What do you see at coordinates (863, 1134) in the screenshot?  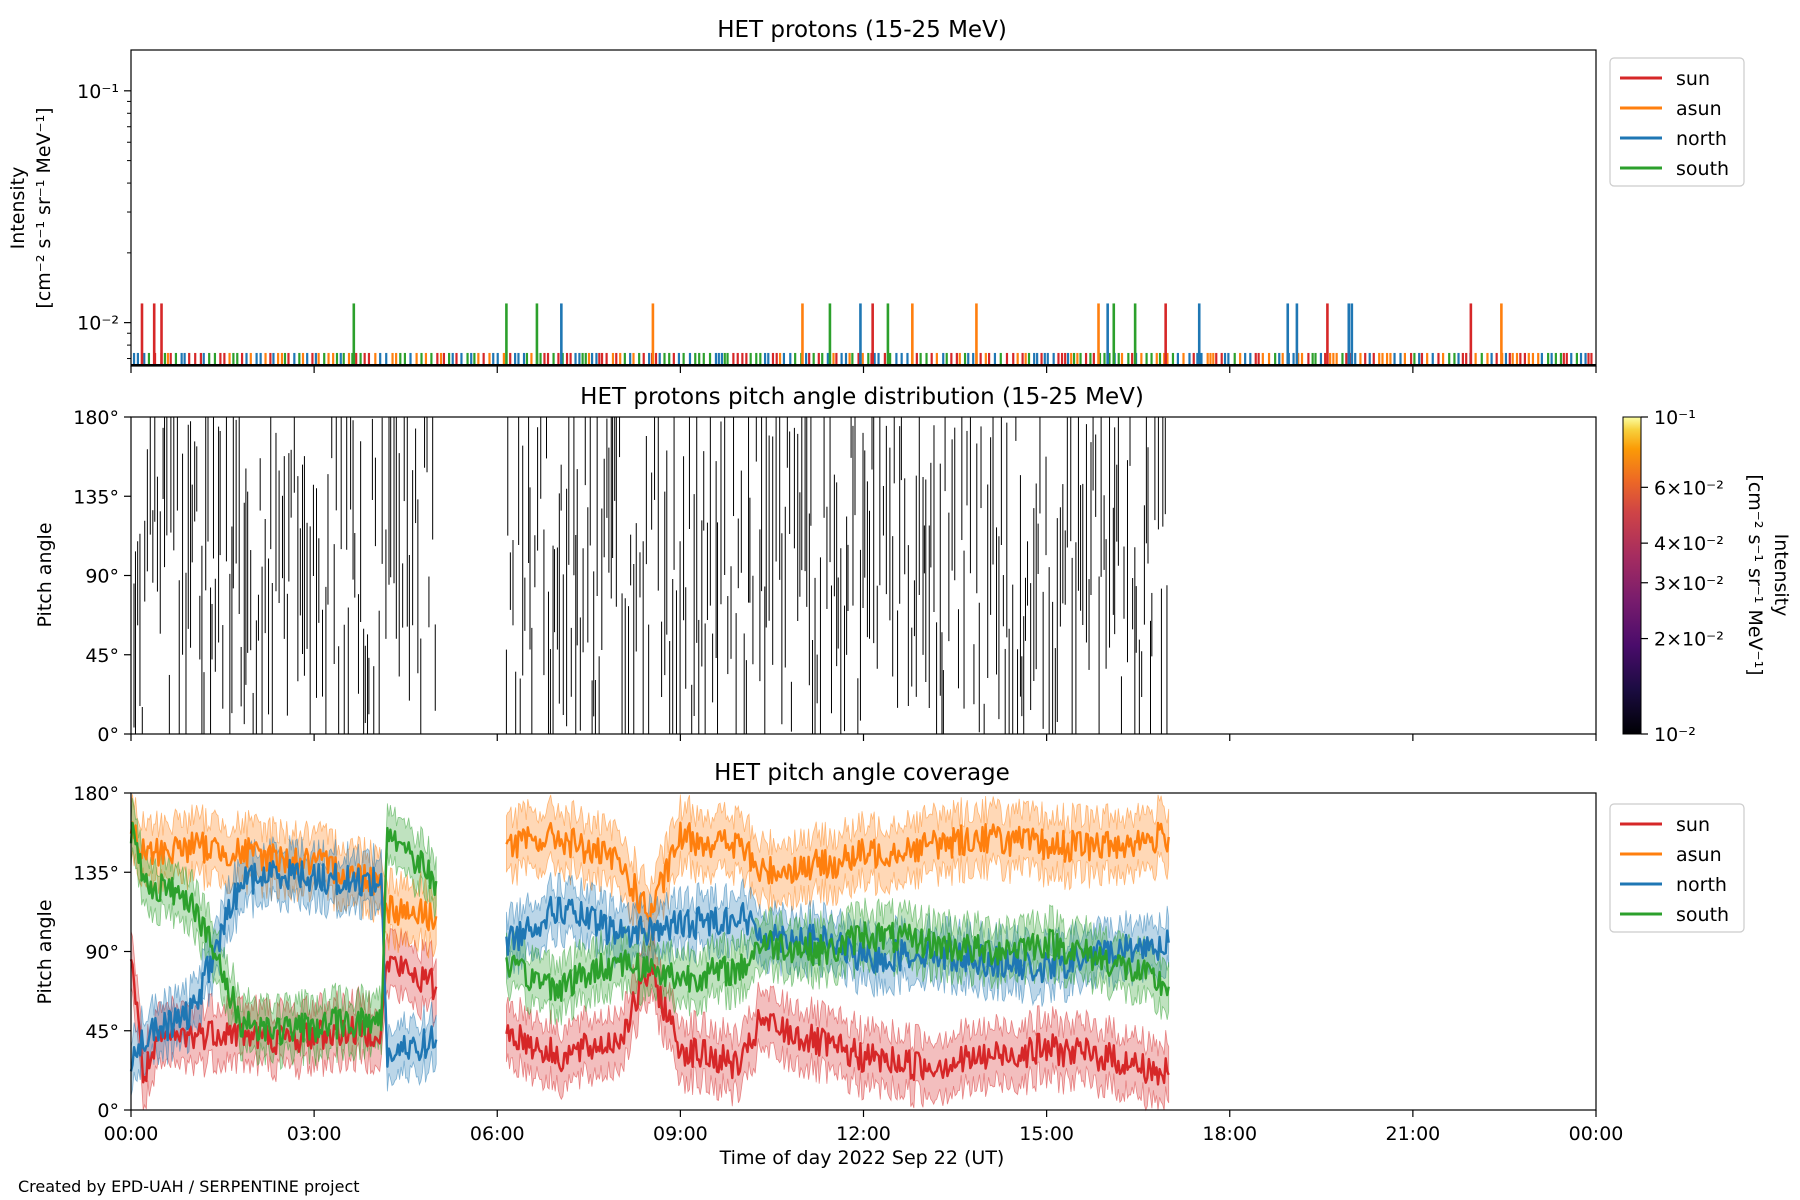 I see `x-tick-label: 12:00` at bounding box center [863, 1134].